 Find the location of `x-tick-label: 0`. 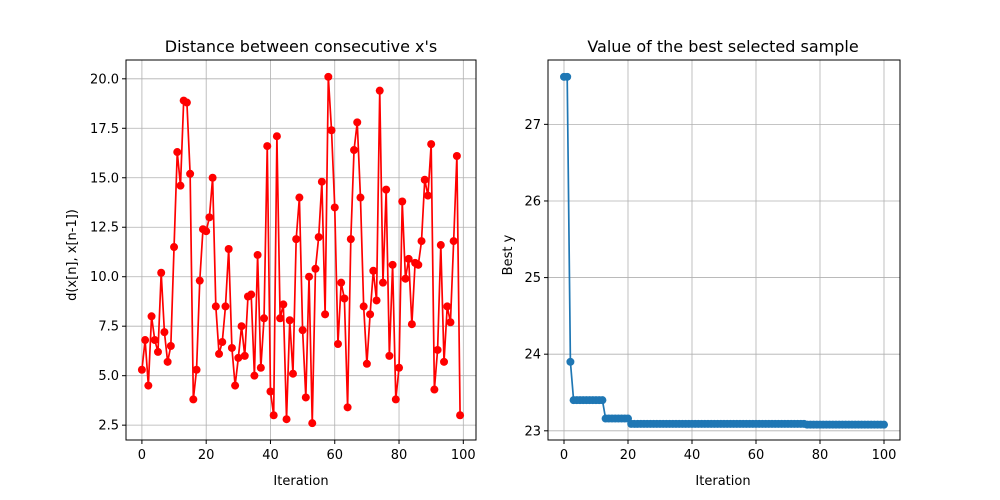

x-tick-label: 0 is located at coordinates (142, 455).